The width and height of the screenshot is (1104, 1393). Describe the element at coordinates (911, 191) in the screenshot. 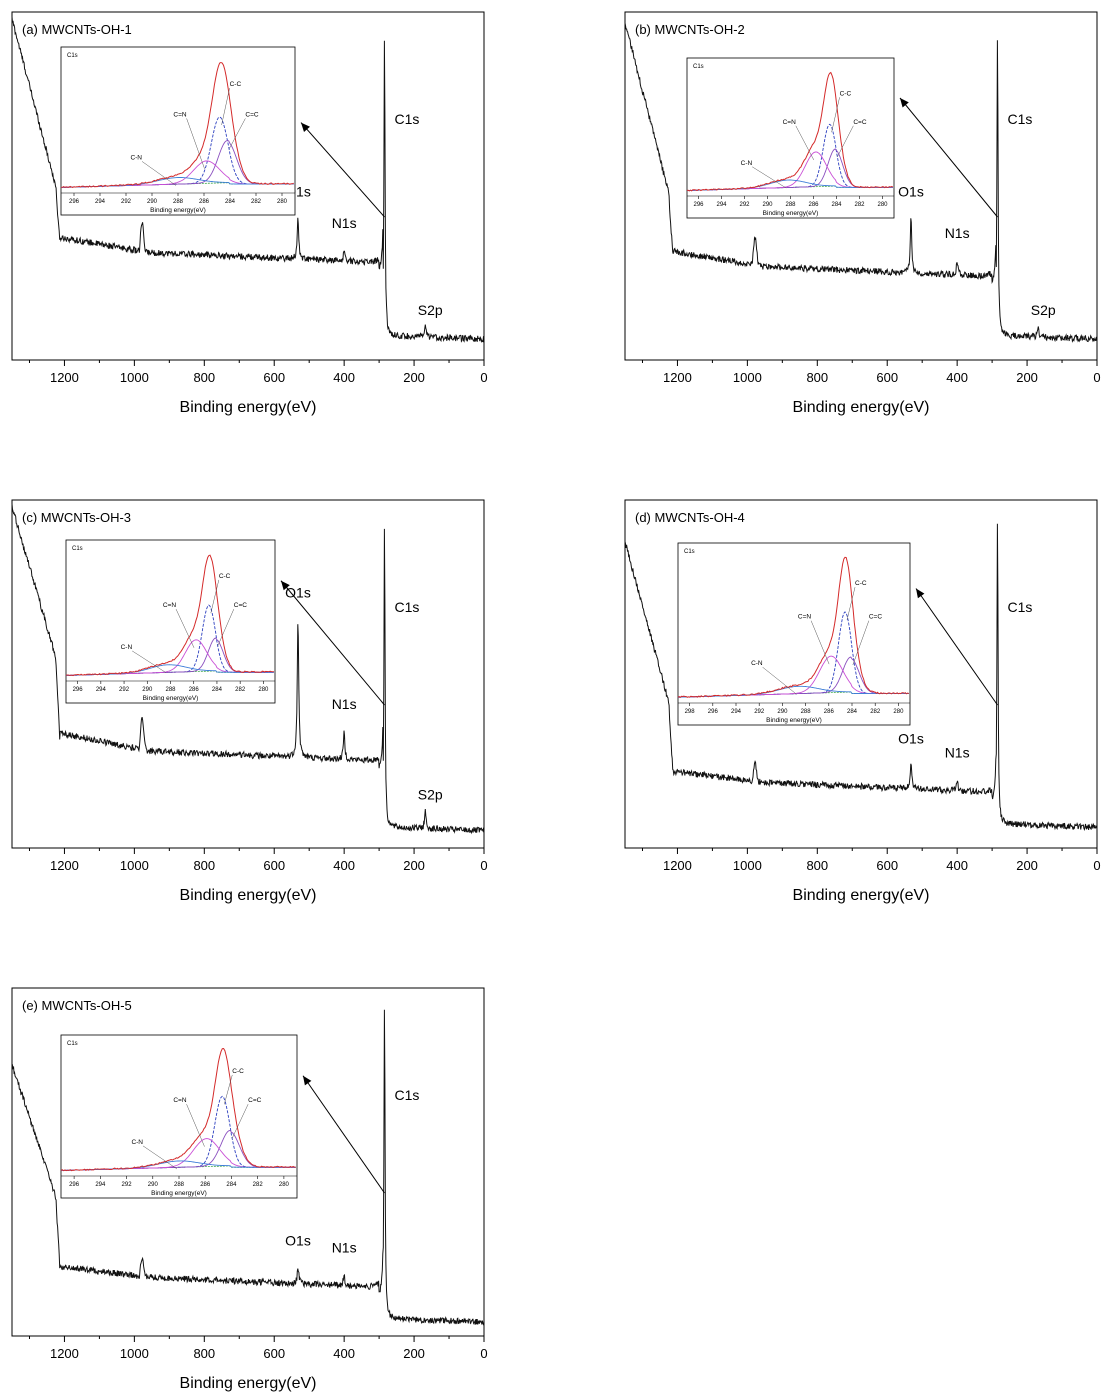

I see `peak-label-o1s: O1s` at that location.